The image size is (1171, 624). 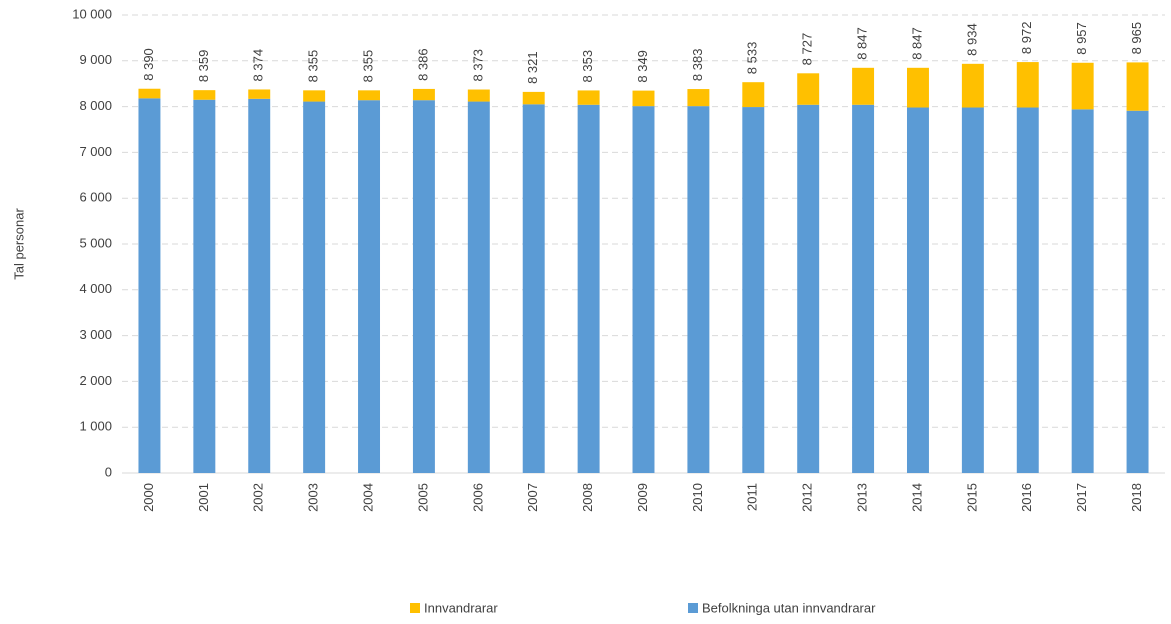 What do you see at coordinates (916, 497) in the screenshot?
I see `x-tick-label: 2014` at bounding box center [916, 497].